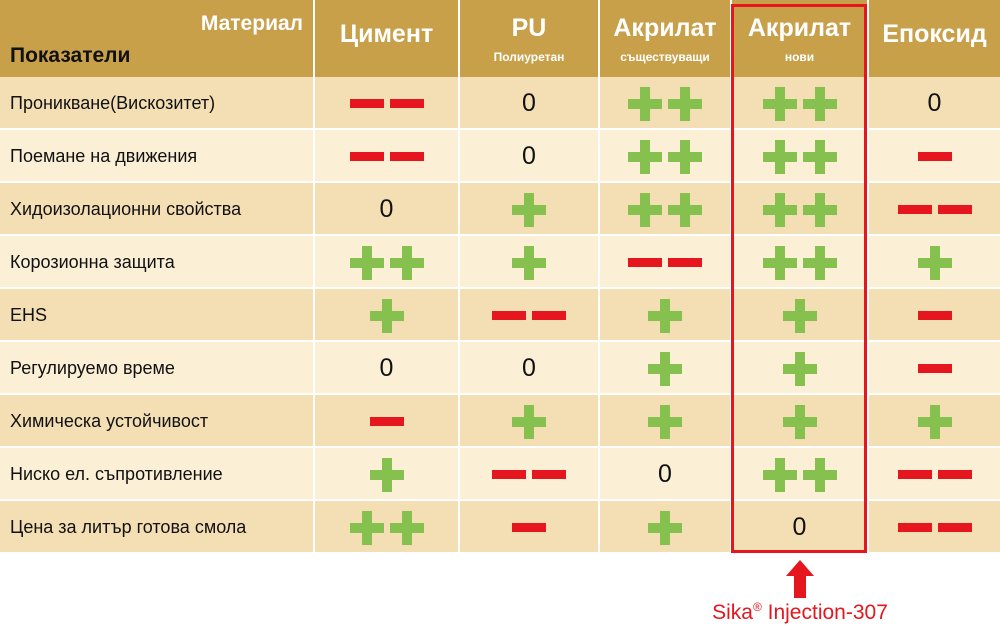 The width and height of the screenshot is (1000, 633). I want to click on row-label: Ниско ел. съпротивление, so click(116, 474).